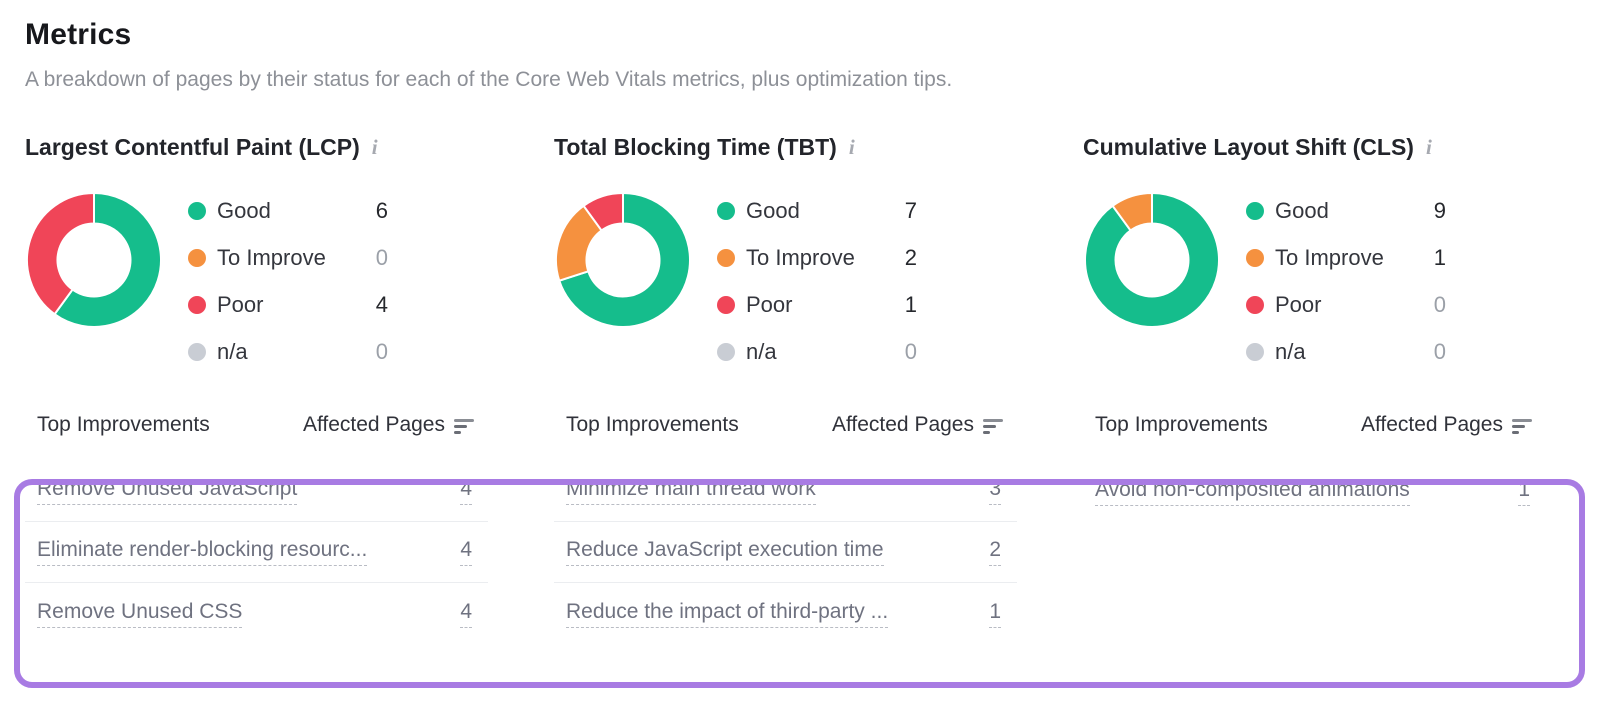  What do you see at coordinates (725, 552) in the screenshot?
I see `improvement-link: Reduce JavaScript execution time` at bounding box center [725, 552].